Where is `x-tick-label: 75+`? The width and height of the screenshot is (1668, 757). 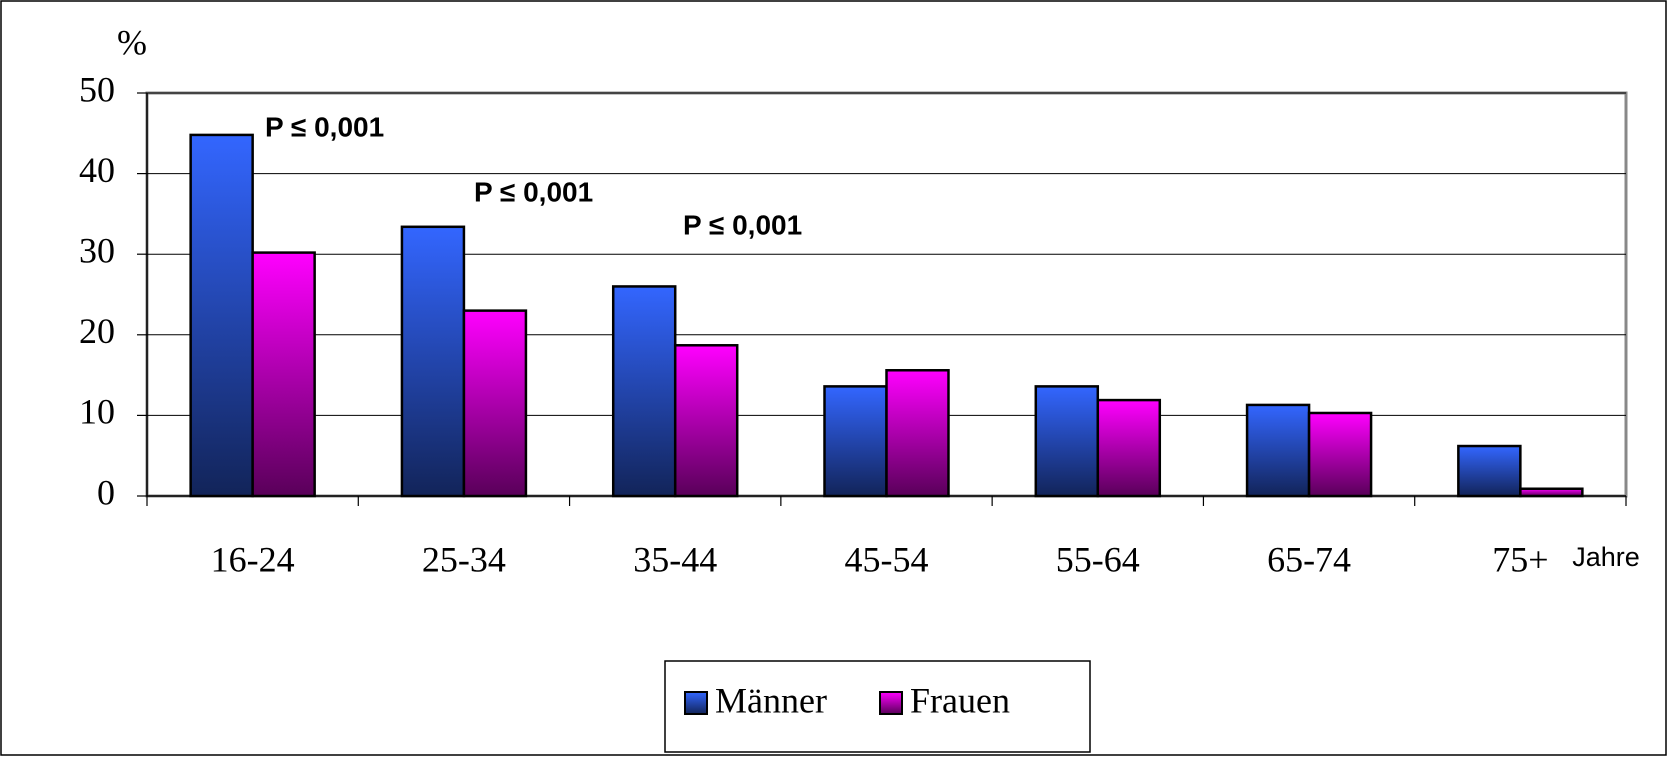
x-tick-label: 75+ is located at coordinates (1520, 559).